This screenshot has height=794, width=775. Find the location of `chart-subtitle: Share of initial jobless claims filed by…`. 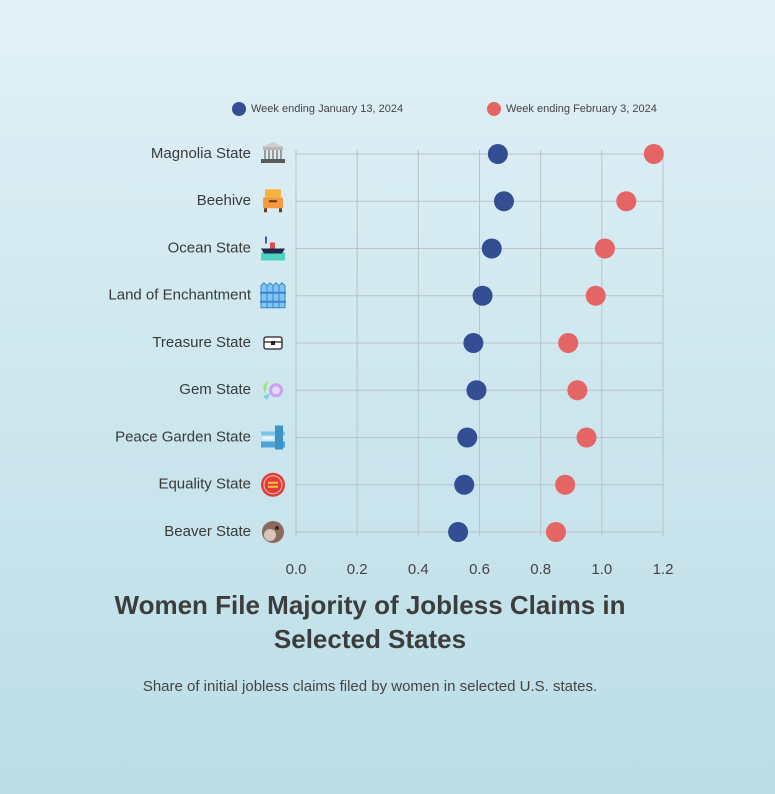

chart-subtitle: Share of initial jobless claims filed by… is located at coordinates (370, 686).